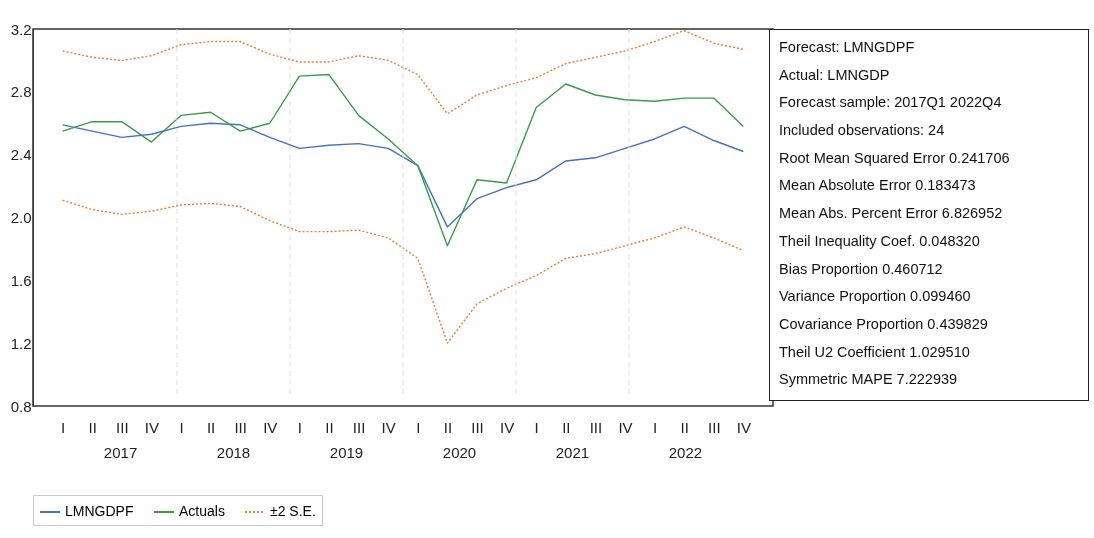 Image resolution: width=1094 pixels, height=538 pixels. I want to click on text: 2019, so click(346, 452).